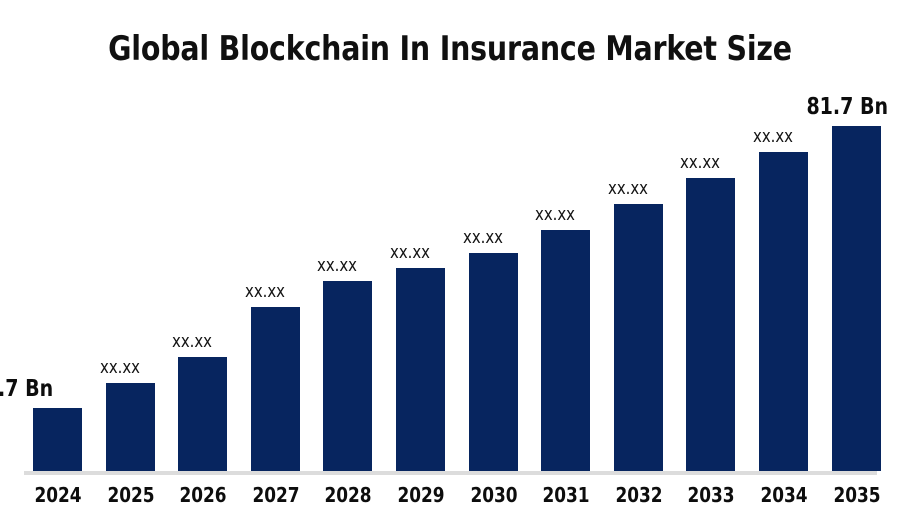  Describe the element at coordinates (27, 389) in the screenshot. I see `bar-value-label: 2.7 Bn` at that location.